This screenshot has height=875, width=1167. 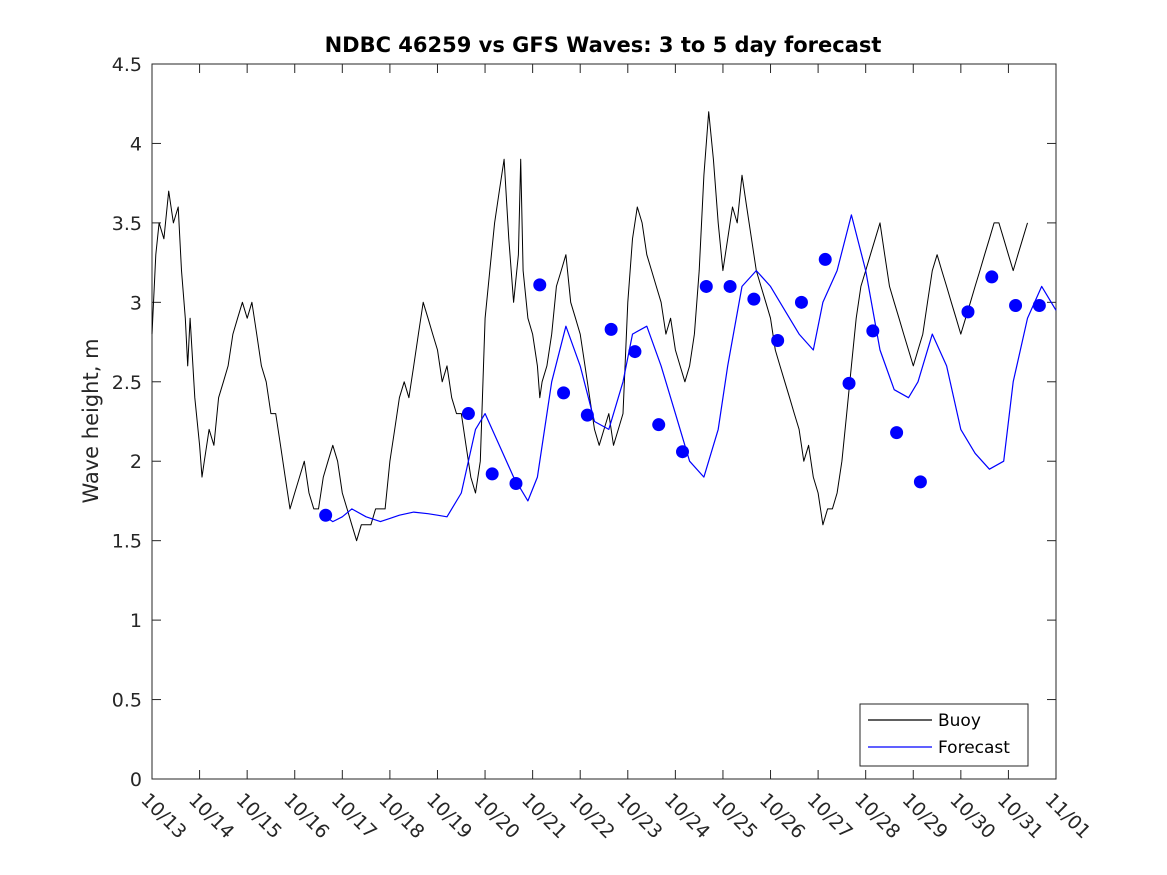 I want to click on y-tick-label: 2, so click(x=136, y=462).